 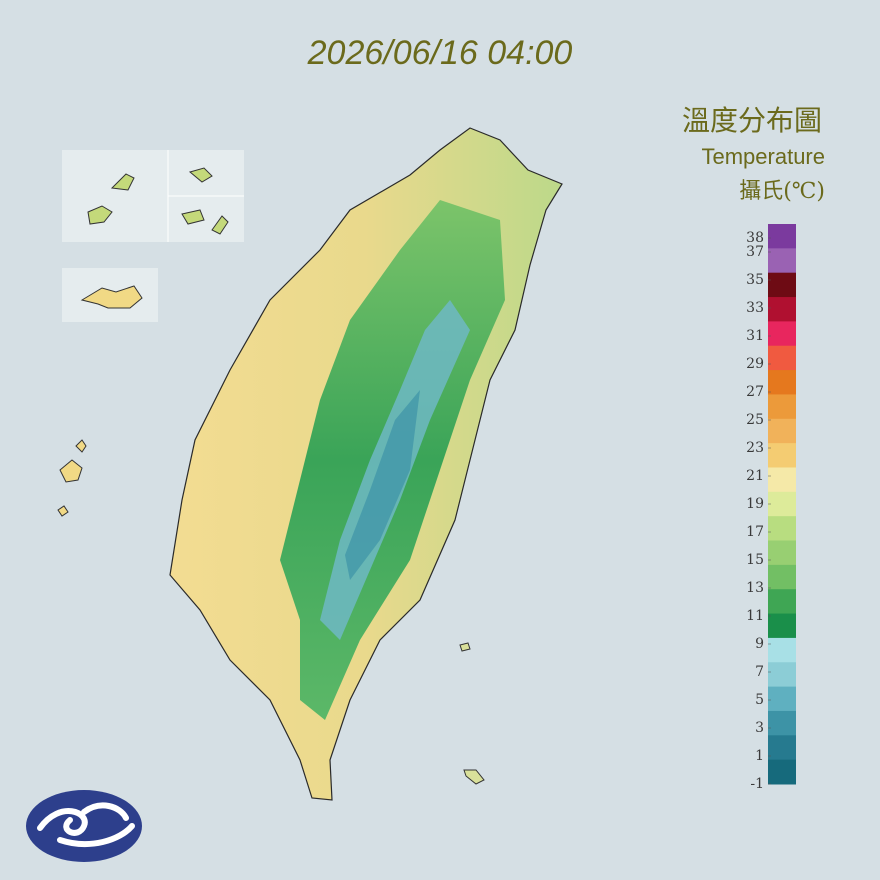 I want to click on legend-tick-label: 5, so click(x=759, y=700).